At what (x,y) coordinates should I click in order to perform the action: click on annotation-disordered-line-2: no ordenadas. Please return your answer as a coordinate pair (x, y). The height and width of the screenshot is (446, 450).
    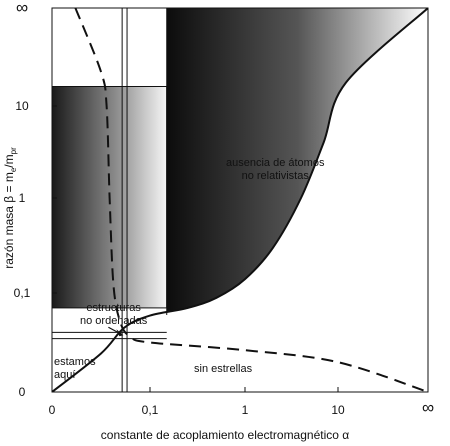
    Looking at the image, I should click on (114, 321).